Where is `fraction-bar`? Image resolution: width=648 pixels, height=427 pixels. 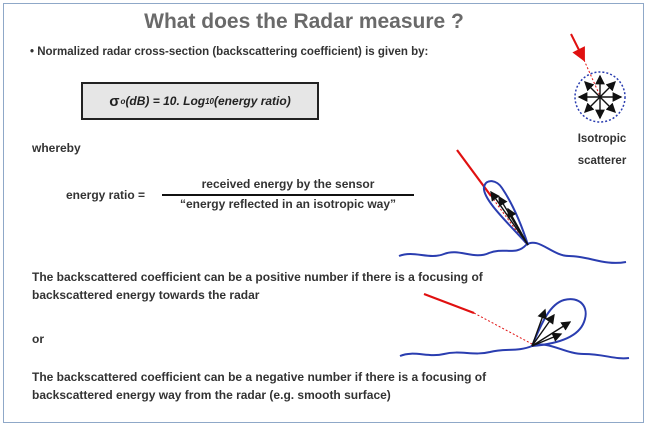
fraction-bar is located at coordinates (288, 195).